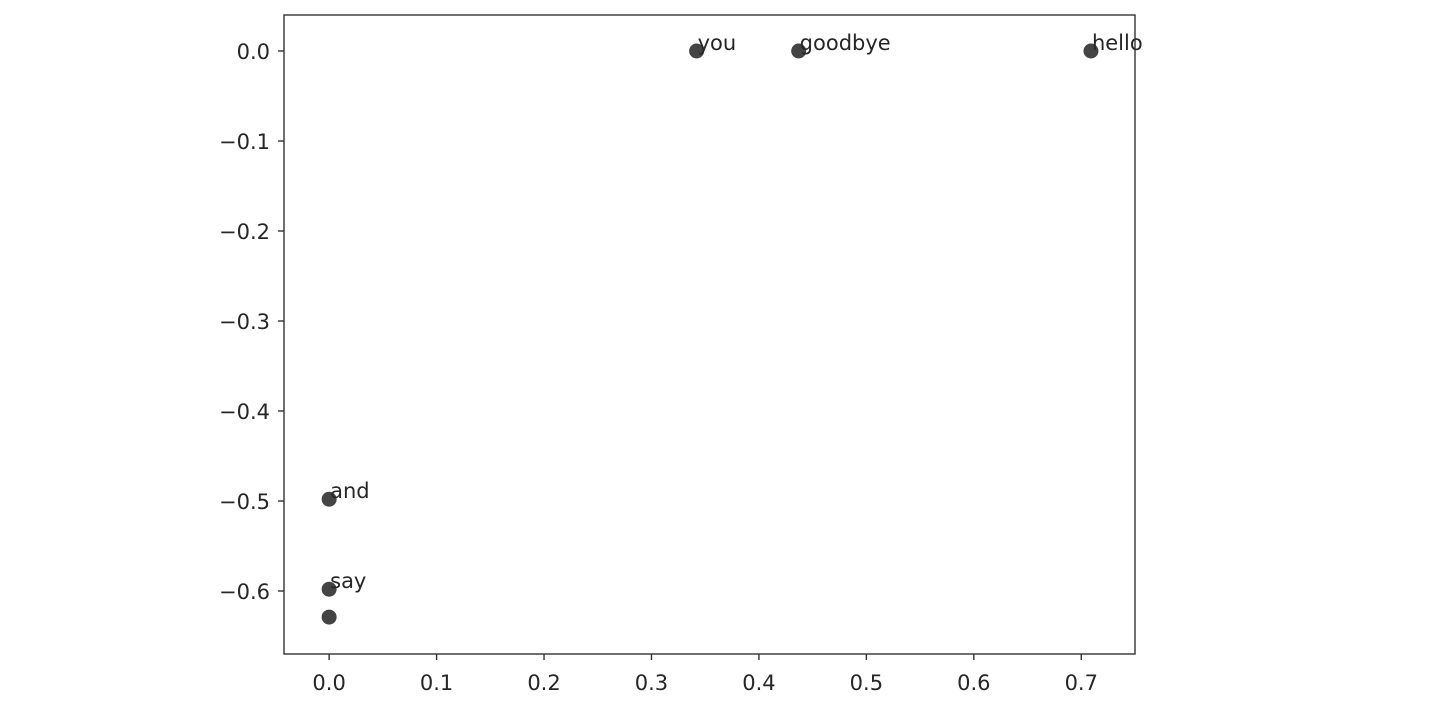 This screenshot has height=721, width=1440. Describe the element at coordinates (244, 232) in the screenshot. I see `y-tick-label: −0.2` at that location.